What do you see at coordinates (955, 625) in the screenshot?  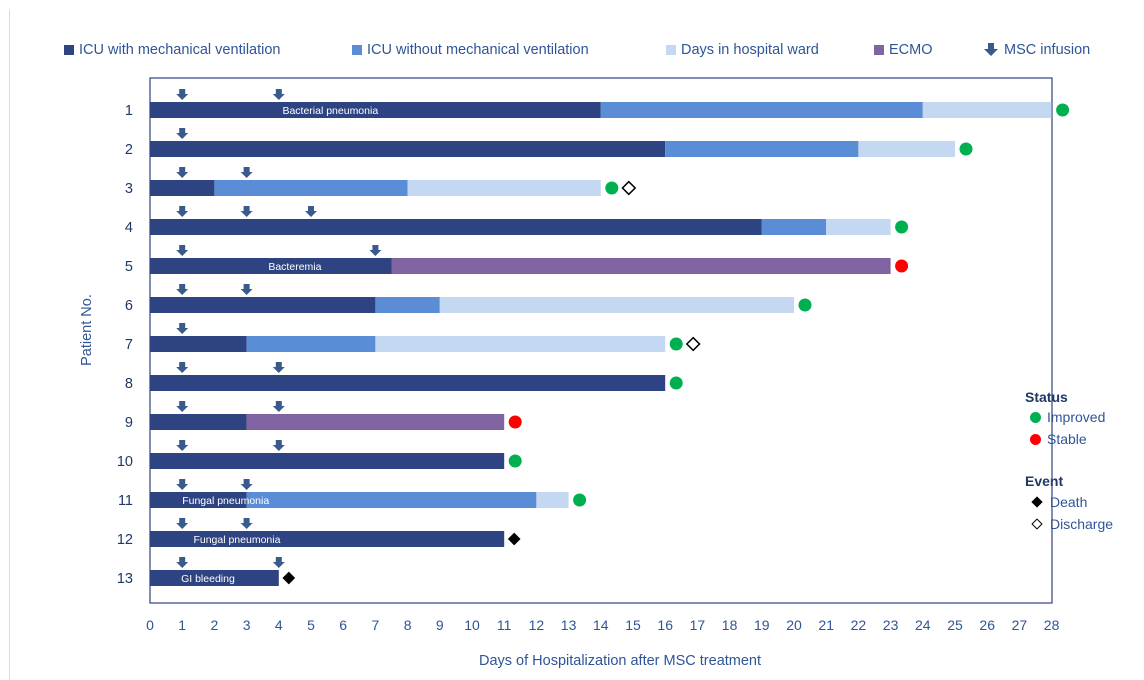 I see `x-tick-label: 25` at bounding box center [955, 625].